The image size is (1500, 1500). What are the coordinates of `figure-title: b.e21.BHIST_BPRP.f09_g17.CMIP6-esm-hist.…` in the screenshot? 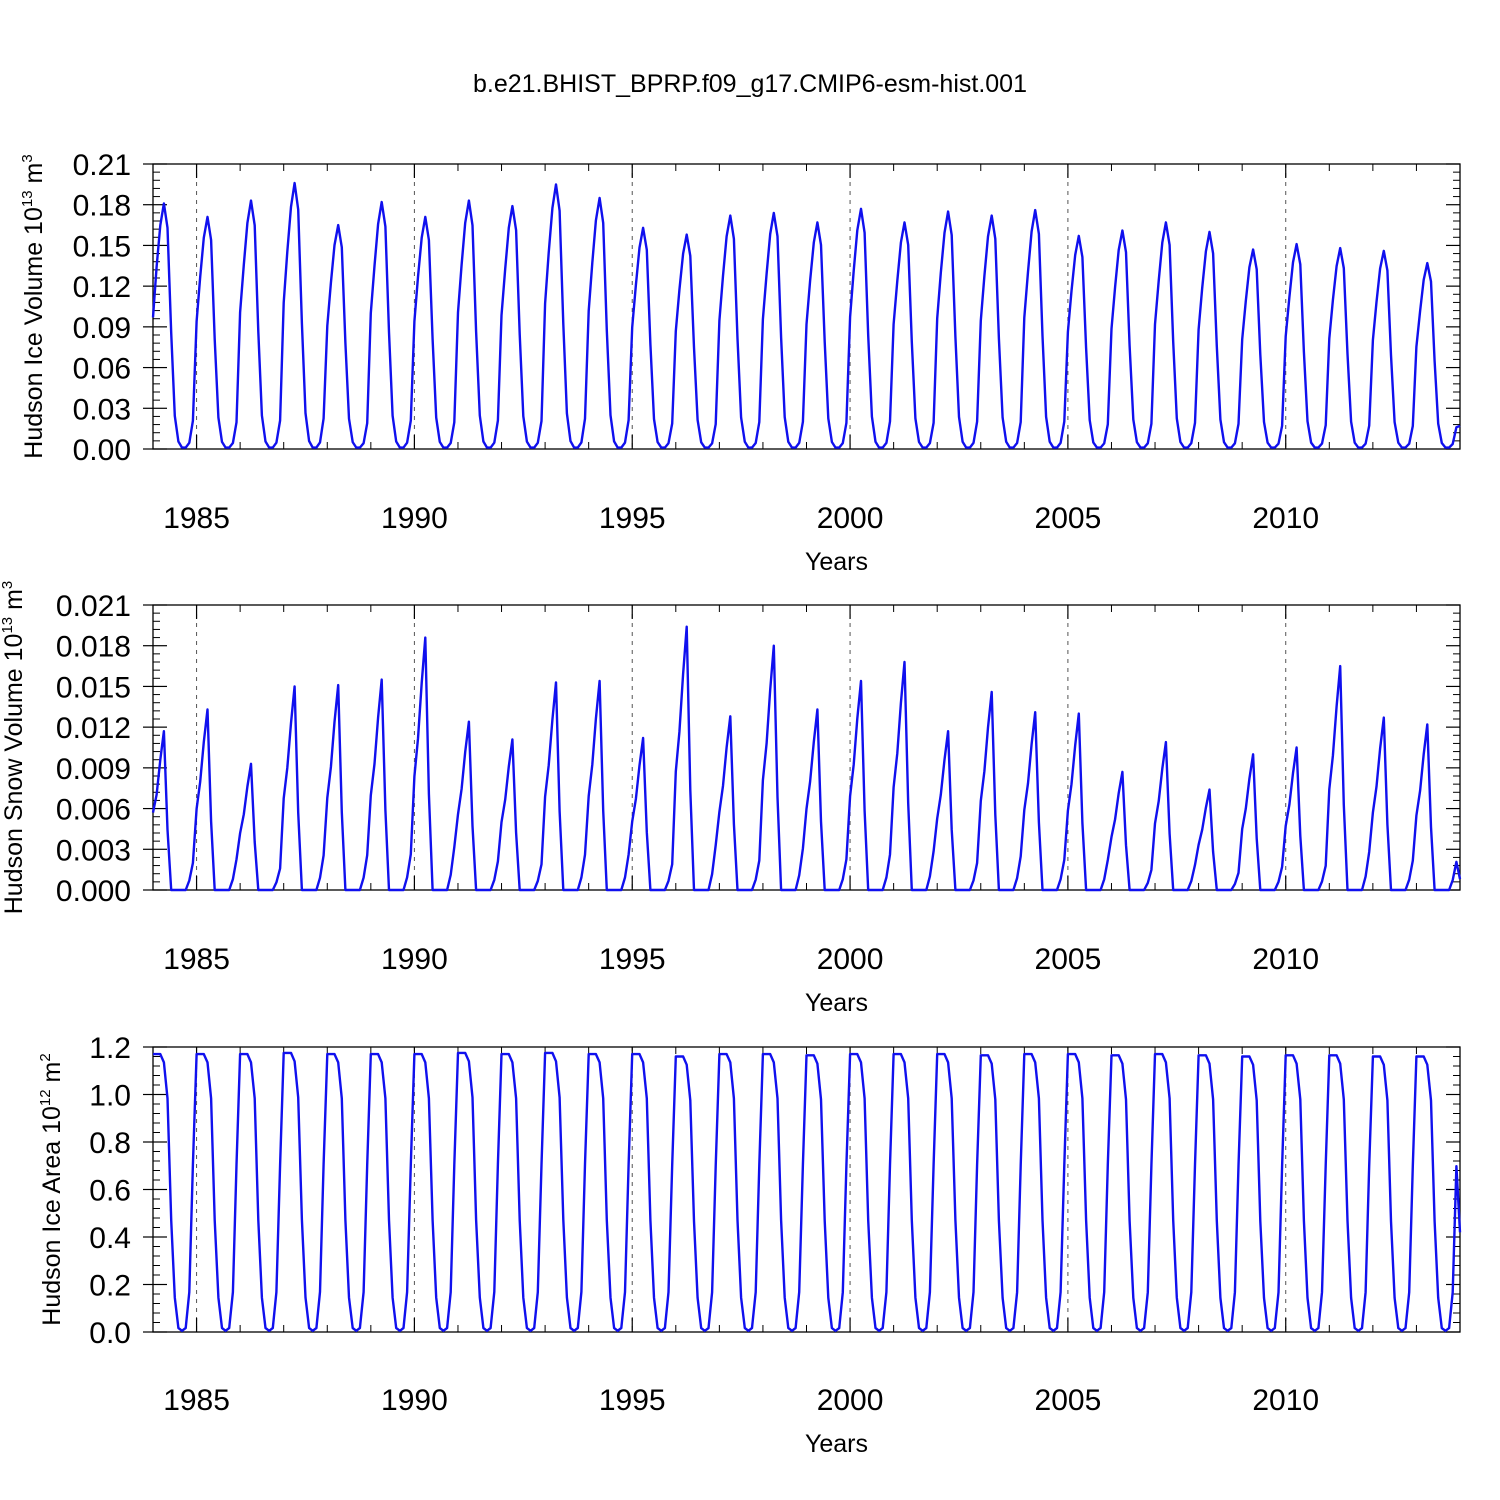 It's located at (750, 84).